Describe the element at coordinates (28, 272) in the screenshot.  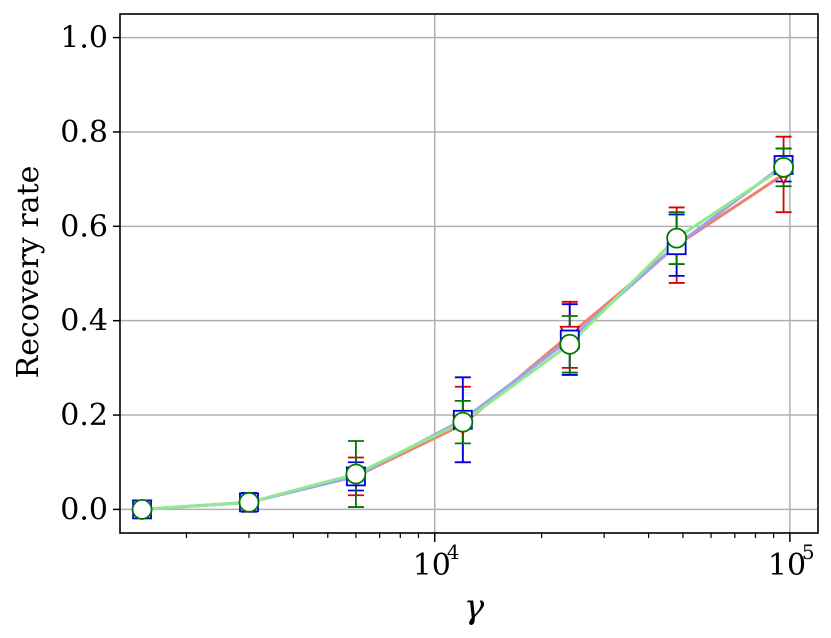
I see `y-axis-label: Recovery rate` at that location.